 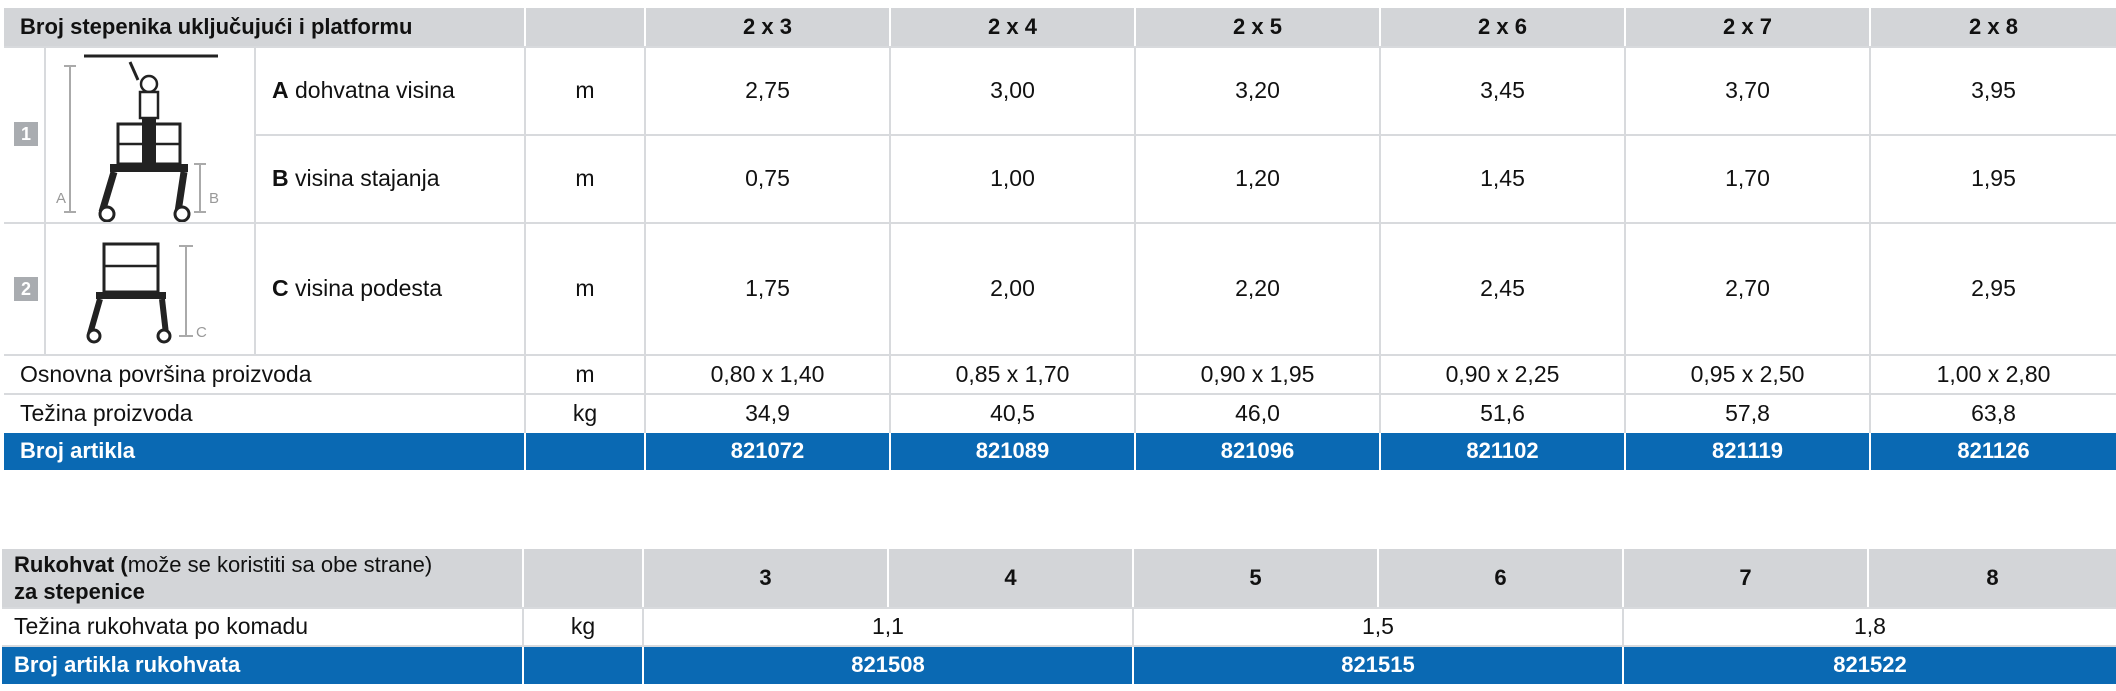 I want to click on handrail-weight-unit: kg, so click(x=583, y=626).